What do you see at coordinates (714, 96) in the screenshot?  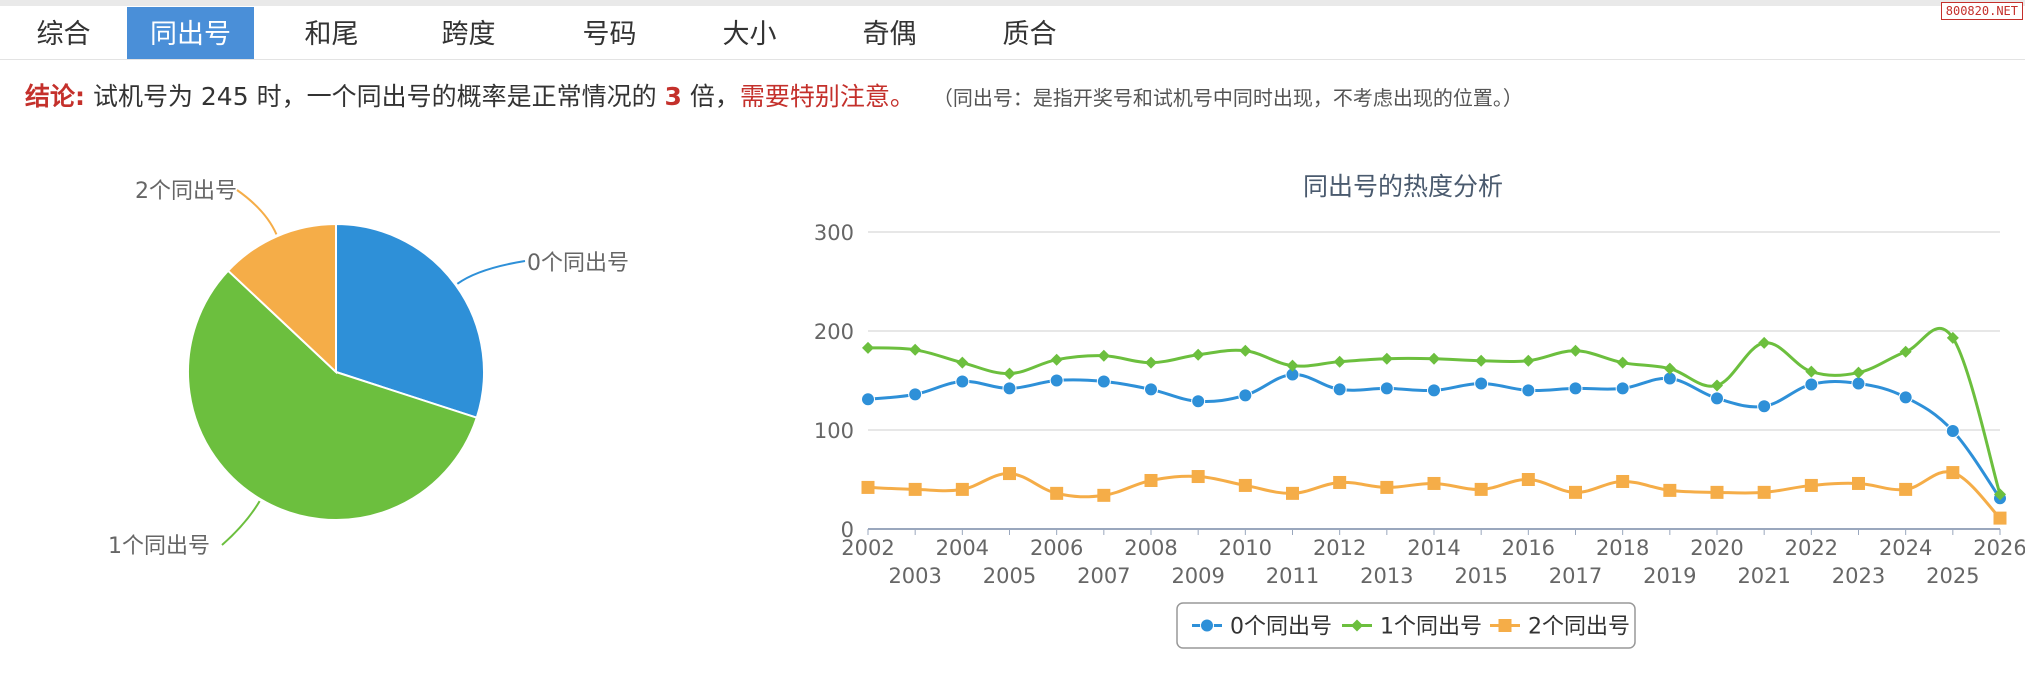 I see `conclusion-text-after: 倍，` at bounding box center [714, 96].